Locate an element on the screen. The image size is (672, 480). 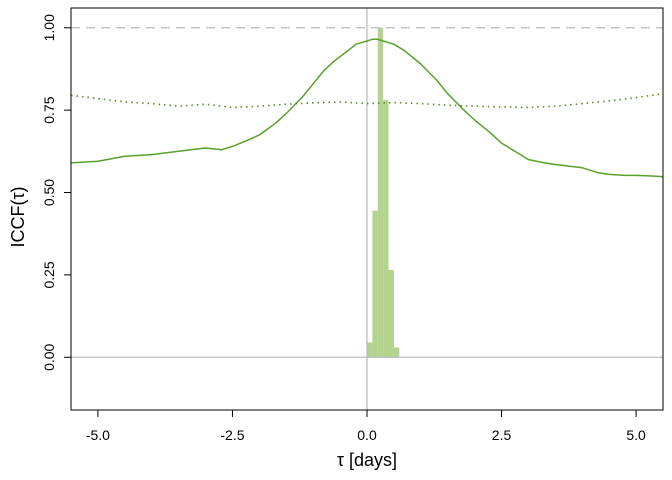
y-tick-label: 0.75 is located at coordinates (49, 109).